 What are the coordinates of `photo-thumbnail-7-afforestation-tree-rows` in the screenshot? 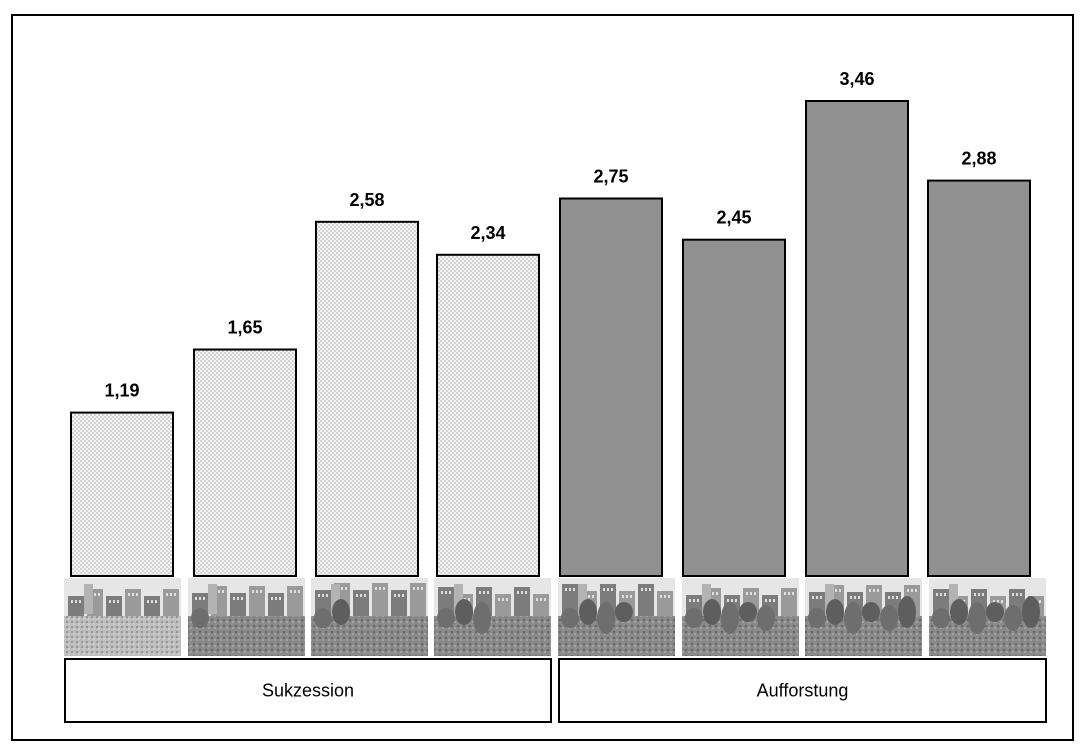 It's located at (863, 617).